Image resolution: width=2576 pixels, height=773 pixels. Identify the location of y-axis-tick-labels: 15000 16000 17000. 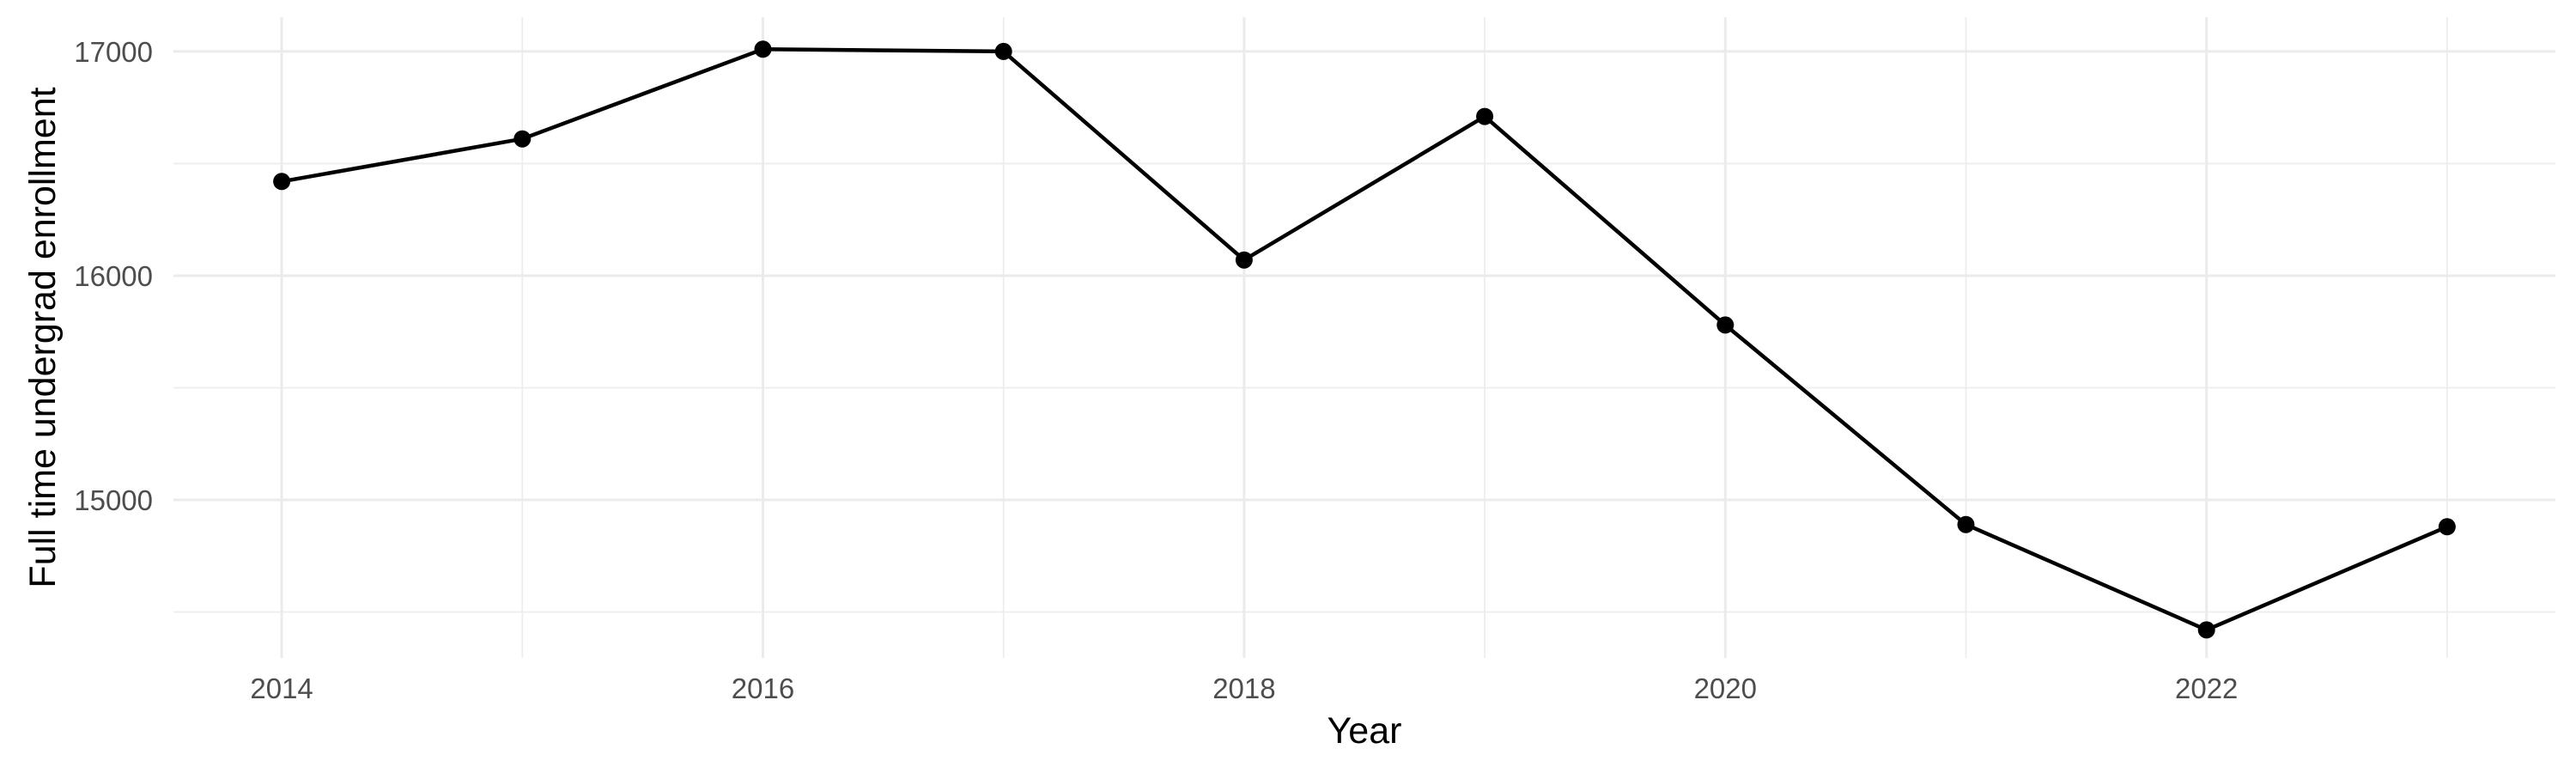
(113, 276).